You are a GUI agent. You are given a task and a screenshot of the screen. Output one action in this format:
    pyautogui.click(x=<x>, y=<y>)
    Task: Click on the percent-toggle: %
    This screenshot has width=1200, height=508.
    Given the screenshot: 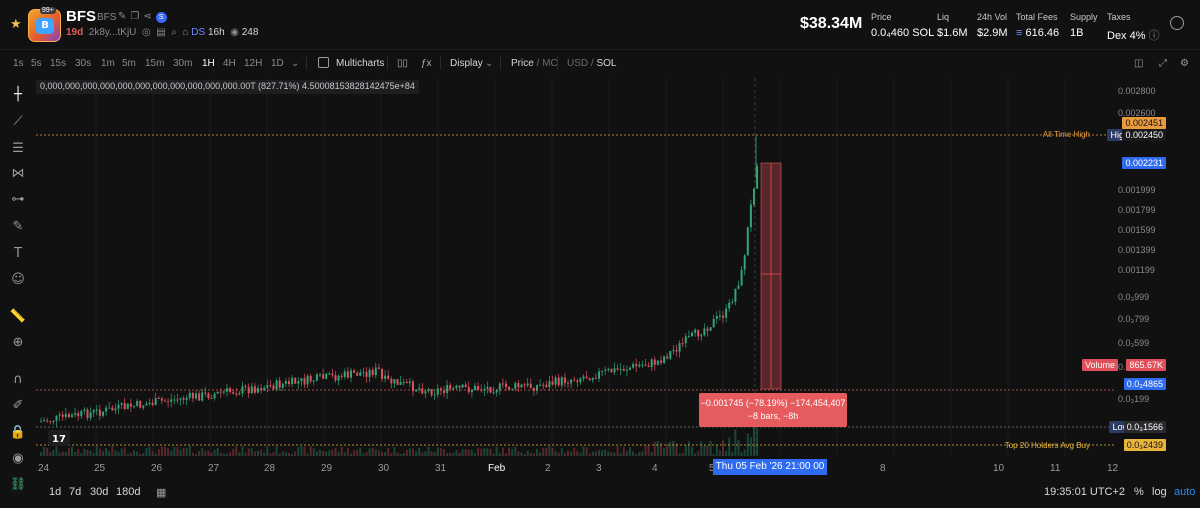 What is the action you would take?
    pyautogui.click(x=1139, y=492)
    